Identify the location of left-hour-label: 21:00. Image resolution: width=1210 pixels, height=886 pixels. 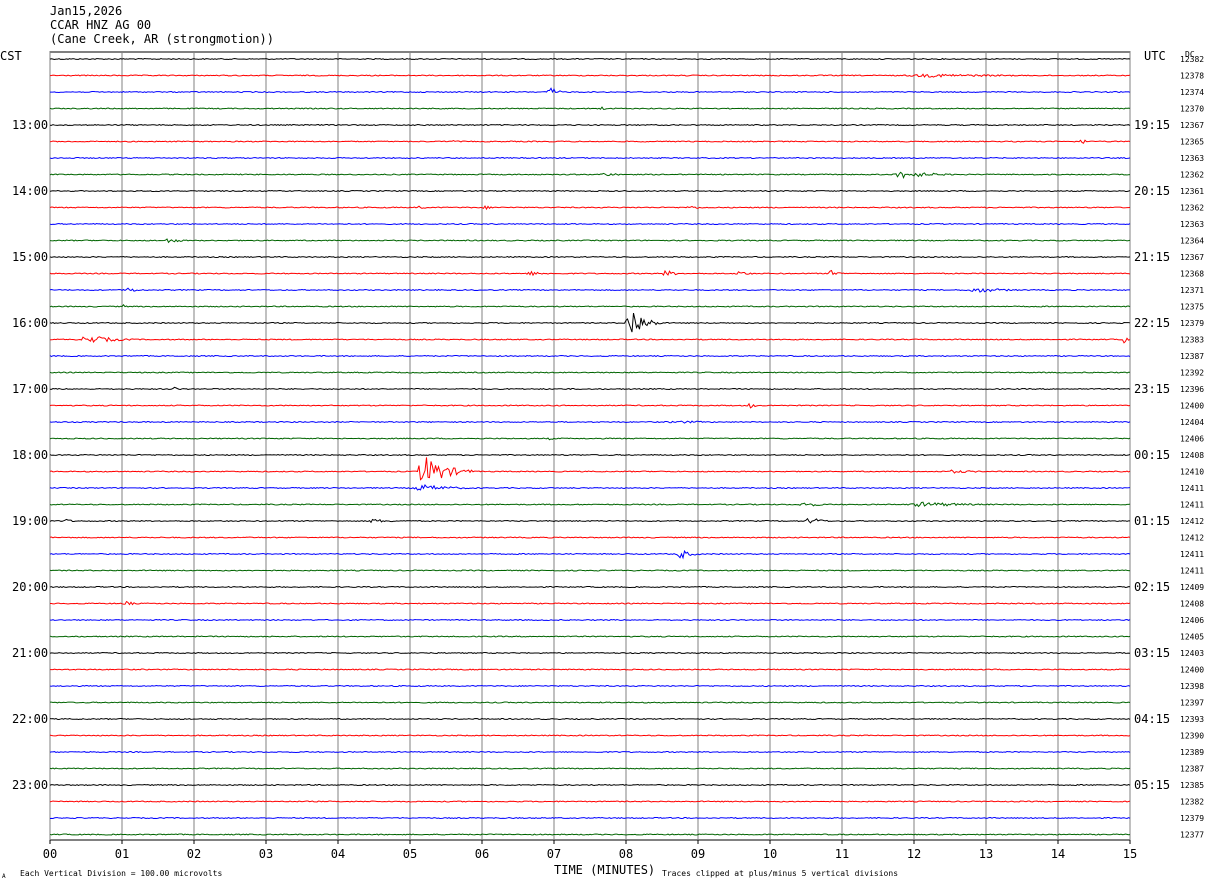
(30, 653).